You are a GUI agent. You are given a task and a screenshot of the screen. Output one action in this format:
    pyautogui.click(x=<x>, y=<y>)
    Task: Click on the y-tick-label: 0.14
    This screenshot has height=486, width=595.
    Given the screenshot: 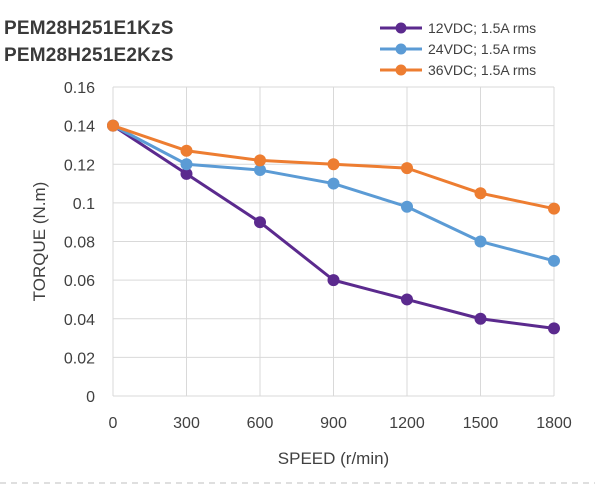 What is the action you would take?
    pyautogui.click(x=79, y=127)
    